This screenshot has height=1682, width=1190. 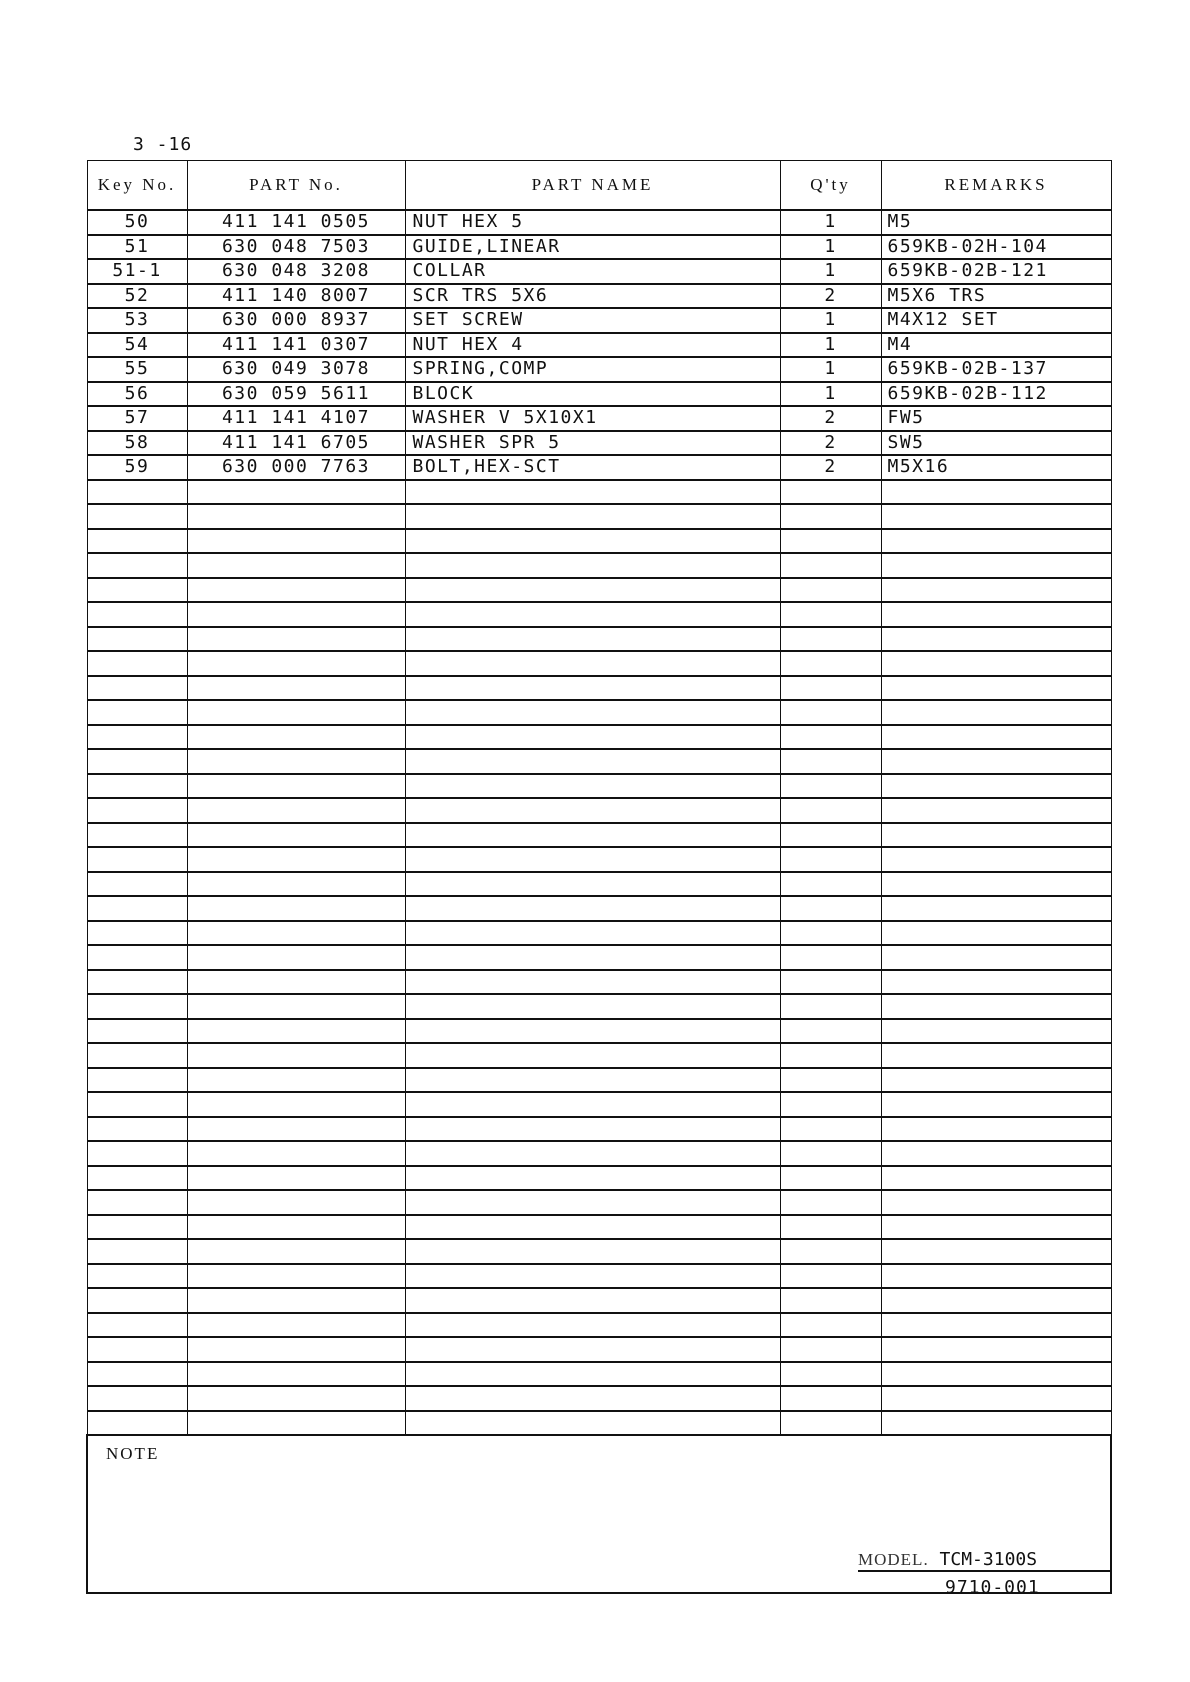 I want to click on key-no-cell: 59, so click(x=137, y=467).